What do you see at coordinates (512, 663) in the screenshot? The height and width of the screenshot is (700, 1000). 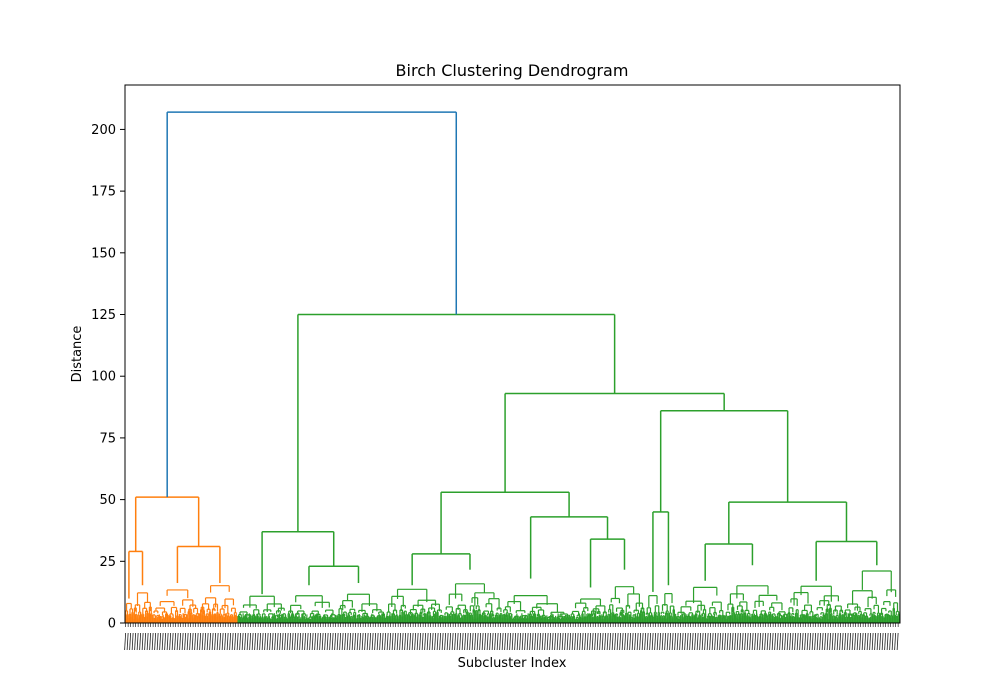 I see `x-axis-label: Subcluster Index` at bounding box center [512, 663].